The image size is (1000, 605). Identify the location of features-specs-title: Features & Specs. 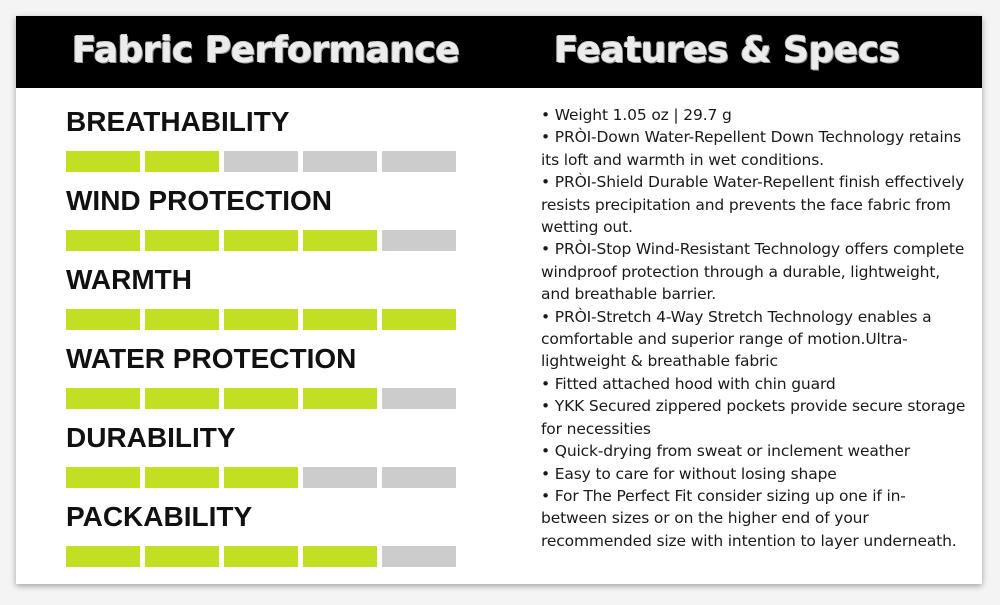
(727, 50).